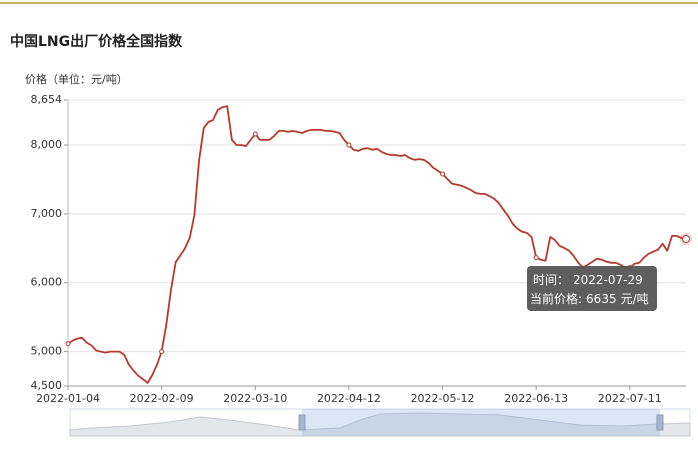 This screenshot has height=449, width=698. I want to click on tooltip-price-value: 6635, so click(601, 299).